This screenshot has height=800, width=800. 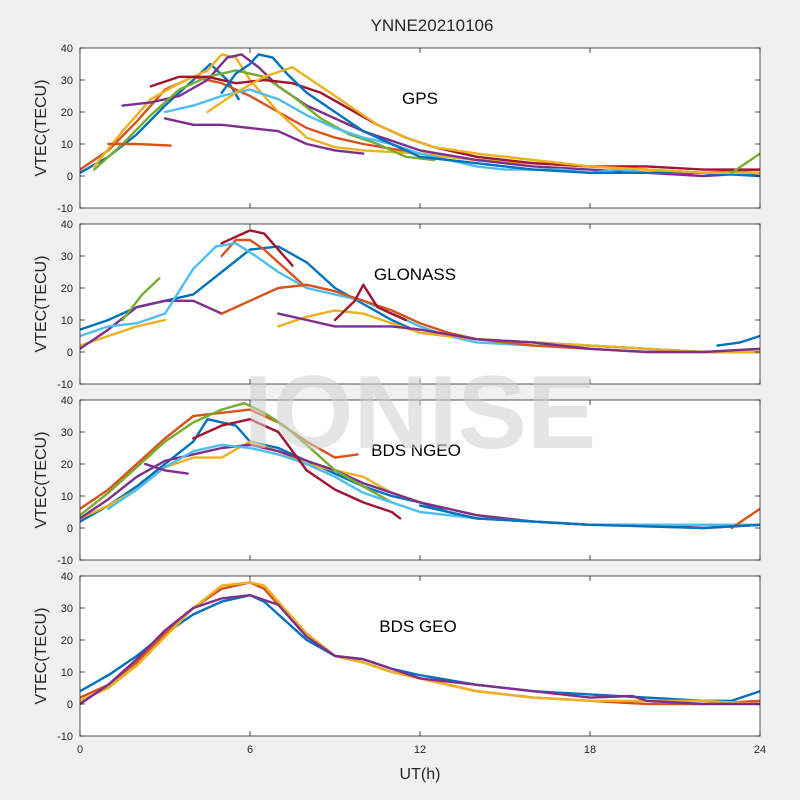 What do you see at coordinates (420, 413) in the screenshot?
I see `watermark-text: IONISE` at bounding box center [420, 413].